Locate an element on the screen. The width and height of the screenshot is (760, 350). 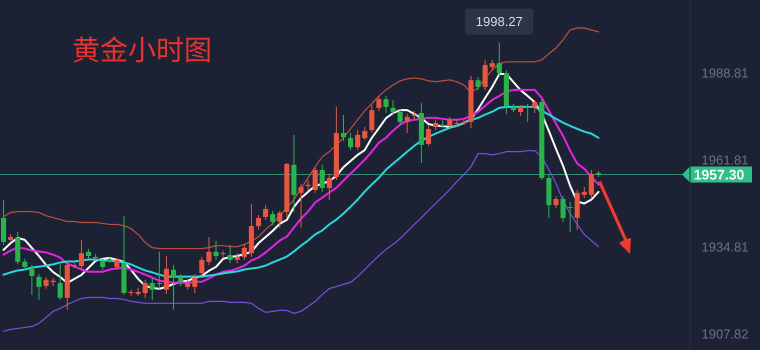
y-tick-label: 1907.82 is located at coordinates (725, 334).